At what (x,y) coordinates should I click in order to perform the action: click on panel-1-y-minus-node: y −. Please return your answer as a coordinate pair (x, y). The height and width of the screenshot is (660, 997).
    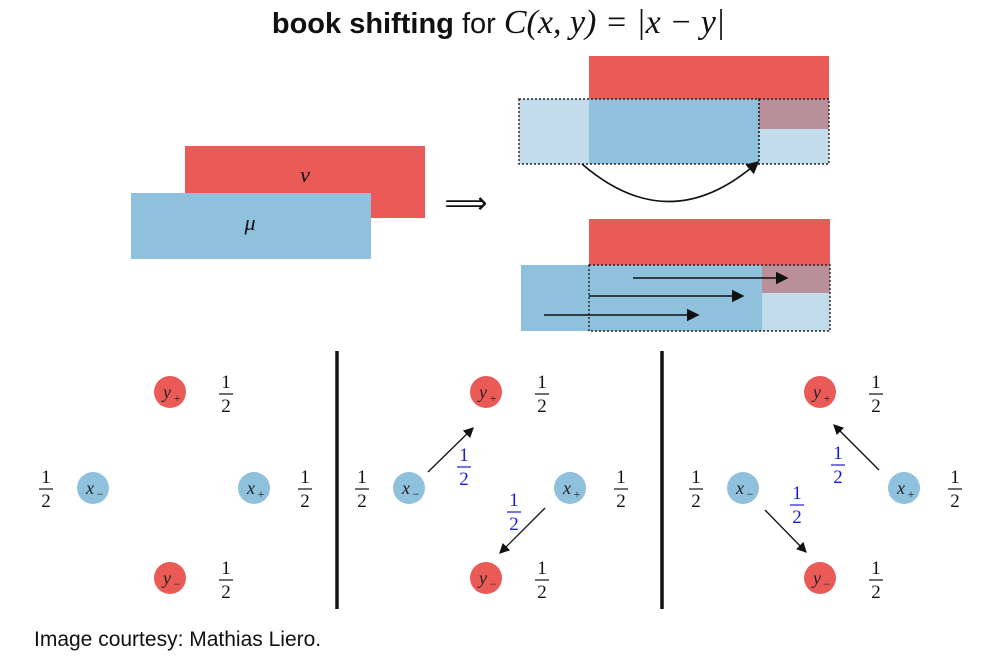
    Looking at the image, I should click on (170, 578).